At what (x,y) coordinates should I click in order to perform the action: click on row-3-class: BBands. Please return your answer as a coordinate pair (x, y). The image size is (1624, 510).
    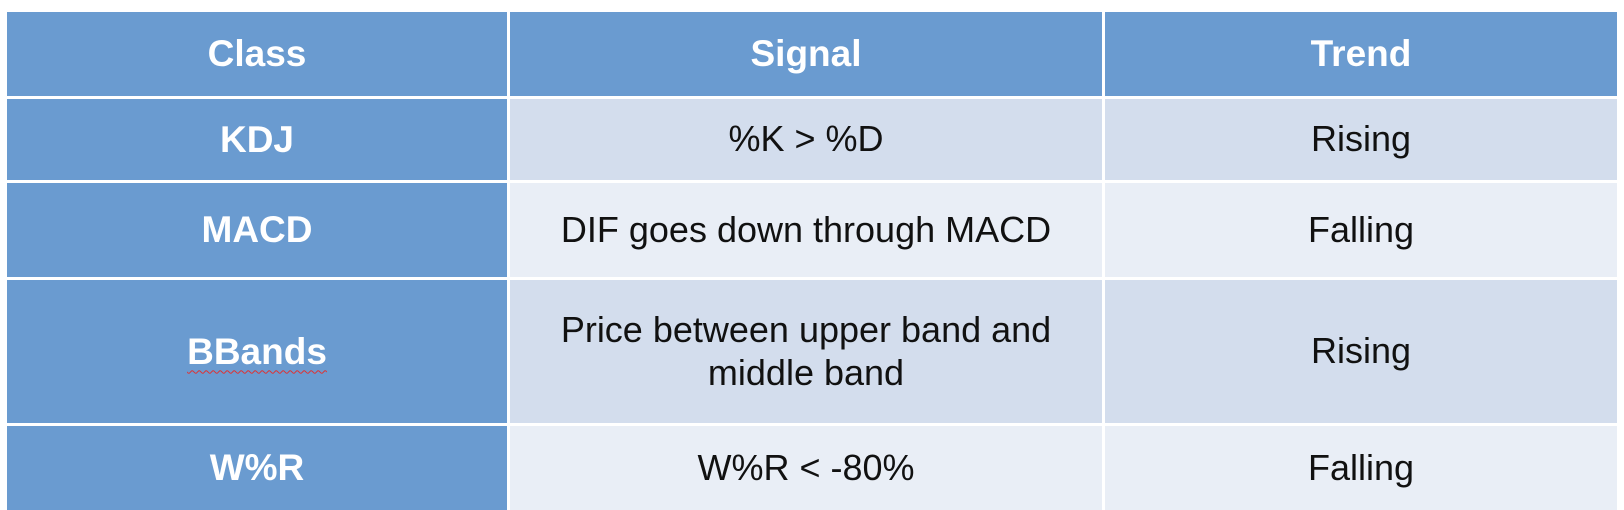
    Looking at the image, I should click on (257, 351).